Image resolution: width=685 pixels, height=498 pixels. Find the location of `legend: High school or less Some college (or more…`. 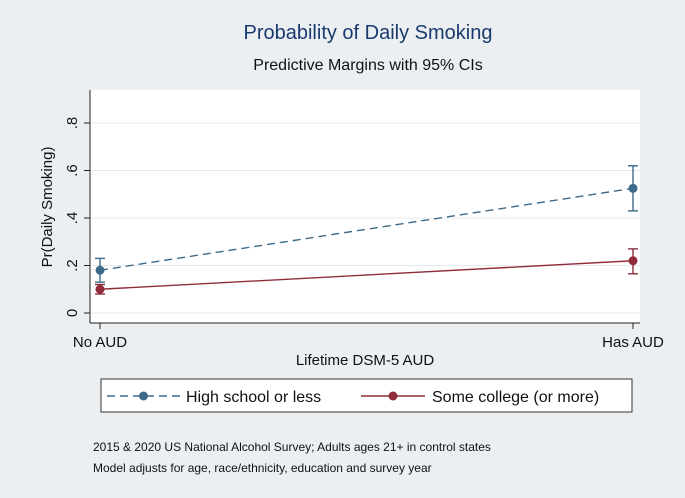

legend: High school or less Some college (or more… is located at coordinates (353, 397).